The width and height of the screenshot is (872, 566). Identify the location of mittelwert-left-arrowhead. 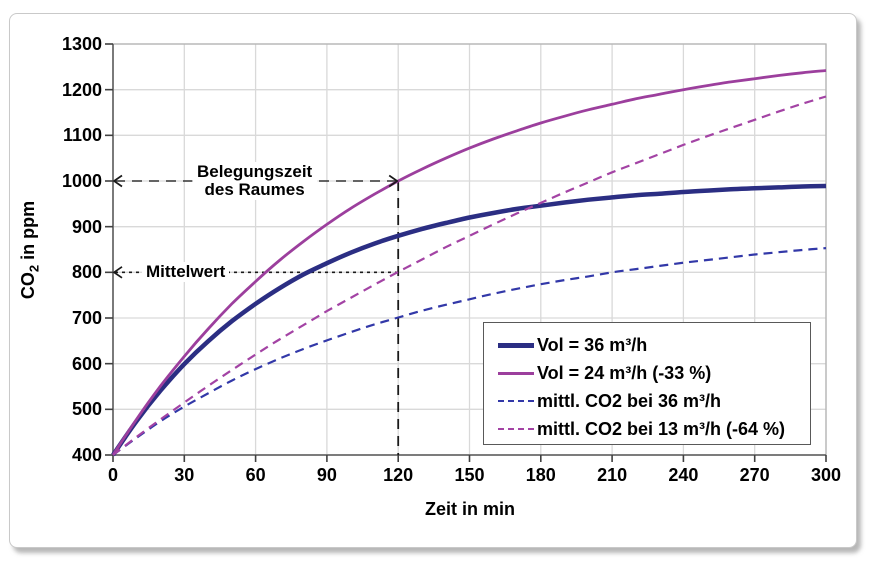
(117, 272).